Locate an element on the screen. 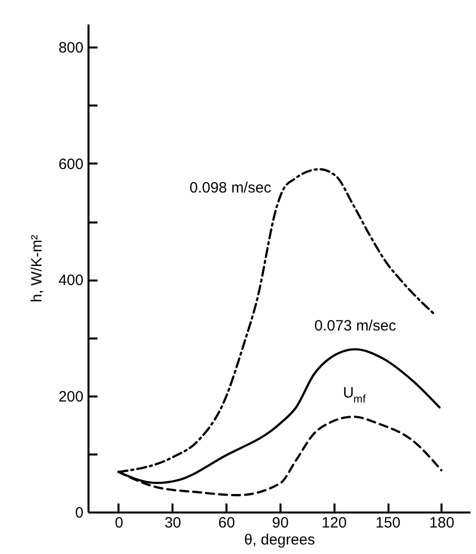  x-tick-label: 0 is located at coordinates (119, 523).